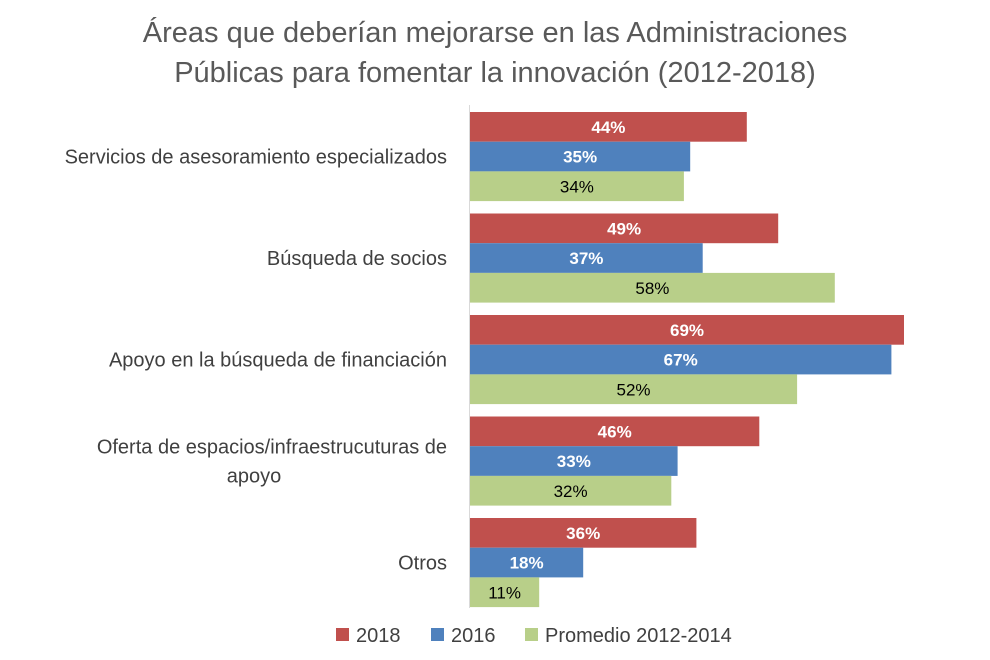  Describe the element at coordinates (272, 448) in the screenshot. I see `category-label: Oferta de espacios/infraestrucuturas de` at that location.